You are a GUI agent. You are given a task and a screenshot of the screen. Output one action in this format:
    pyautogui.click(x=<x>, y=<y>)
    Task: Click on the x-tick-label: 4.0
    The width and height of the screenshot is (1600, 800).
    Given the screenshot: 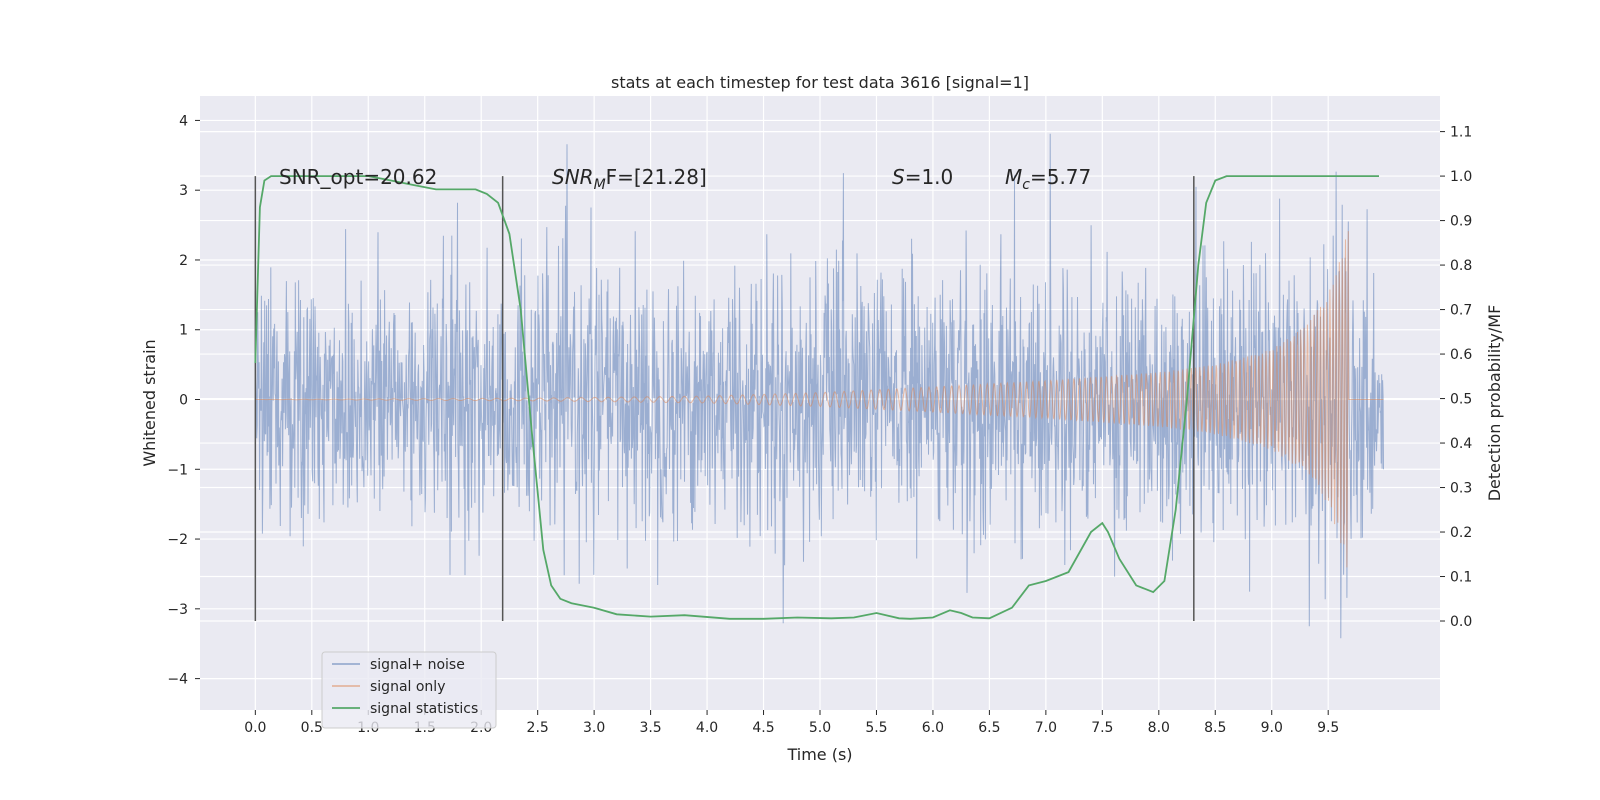 What is the action you would take?
    pyautogui.click(x=707, y=728)
    